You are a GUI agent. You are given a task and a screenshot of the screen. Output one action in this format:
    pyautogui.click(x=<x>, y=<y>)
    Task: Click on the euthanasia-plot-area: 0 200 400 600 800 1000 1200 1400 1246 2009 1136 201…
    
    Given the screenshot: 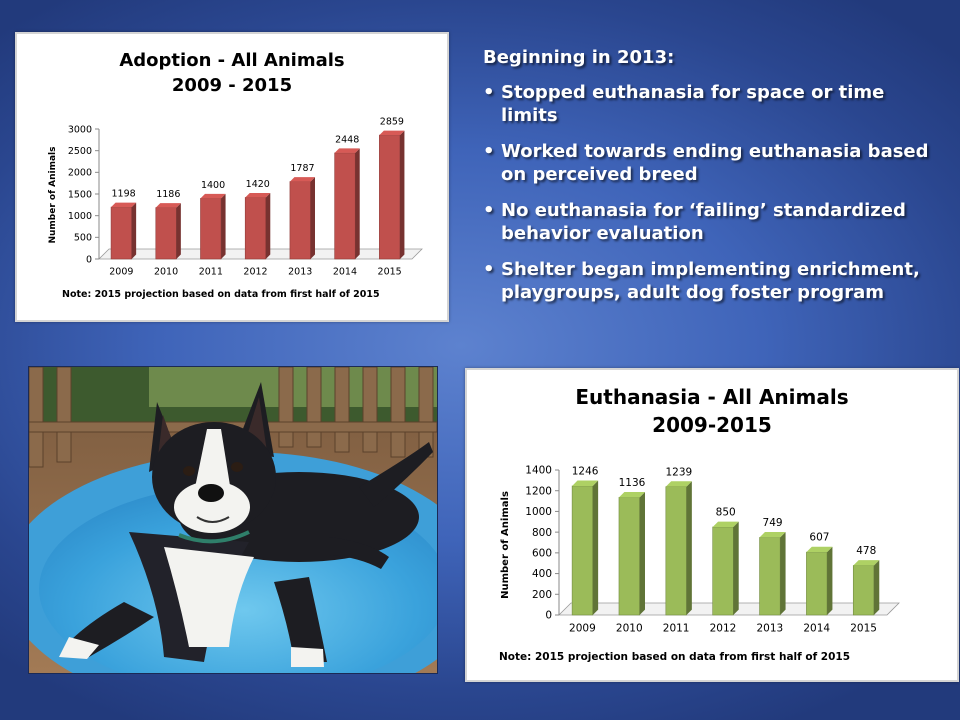 What is the action you would take?
    pyautogui.click(x=712, y=550)
    